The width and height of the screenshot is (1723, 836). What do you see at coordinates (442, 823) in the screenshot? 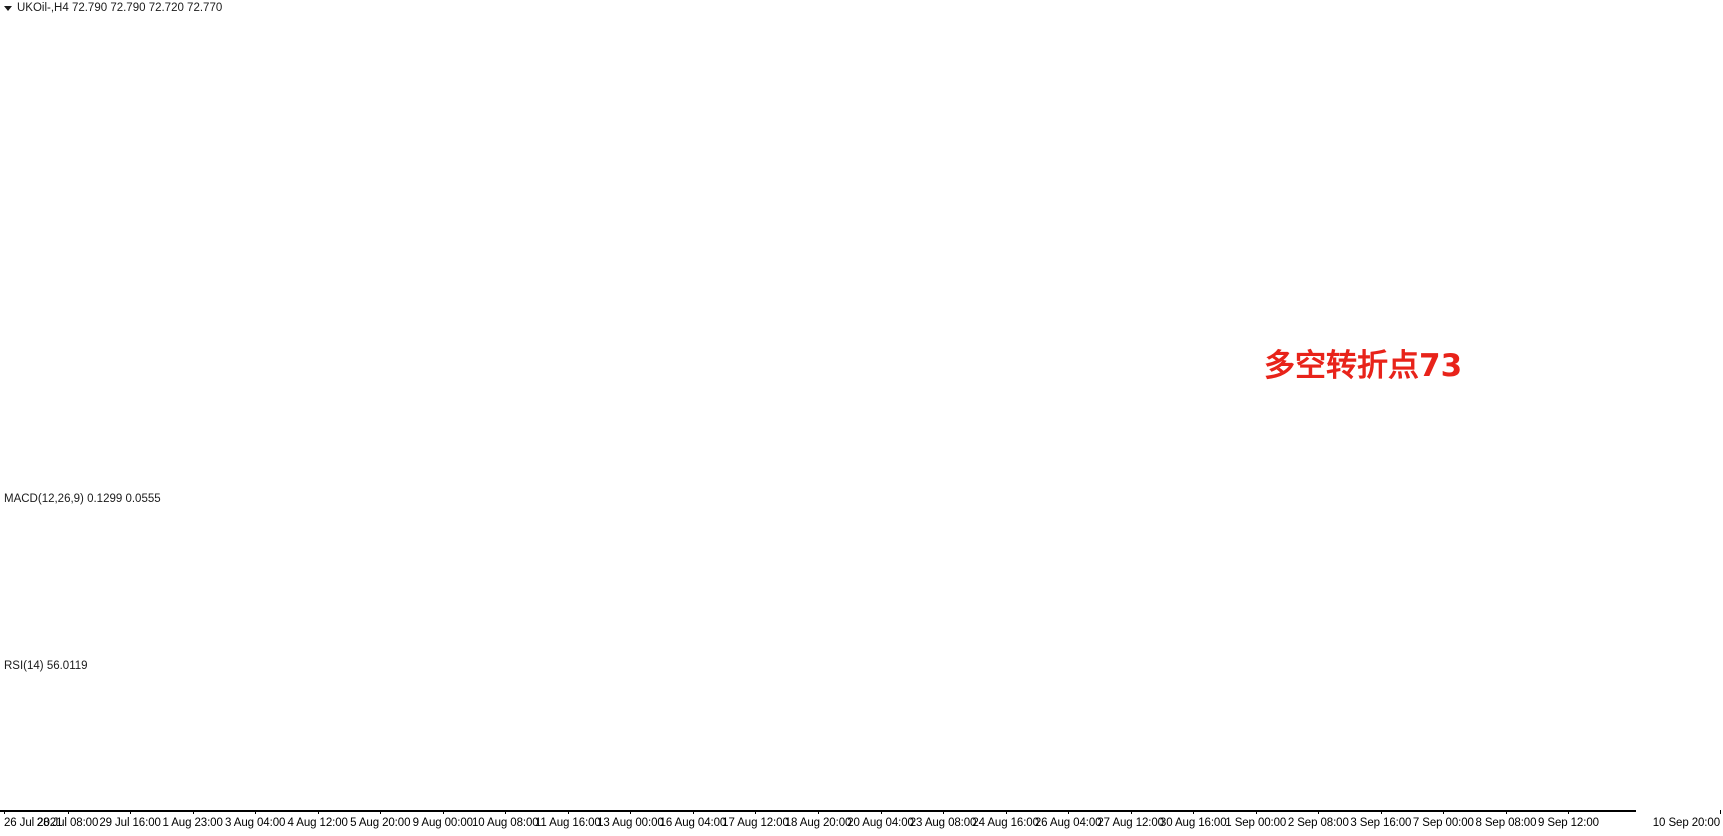
I see `time-axis-label: 9 Aug 00:00` at bounding box center [442, 823].